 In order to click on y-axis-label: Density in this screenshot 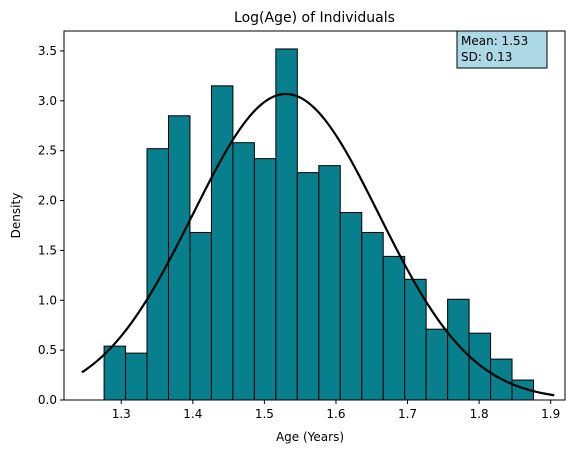, I will do `click(16, 216)`.